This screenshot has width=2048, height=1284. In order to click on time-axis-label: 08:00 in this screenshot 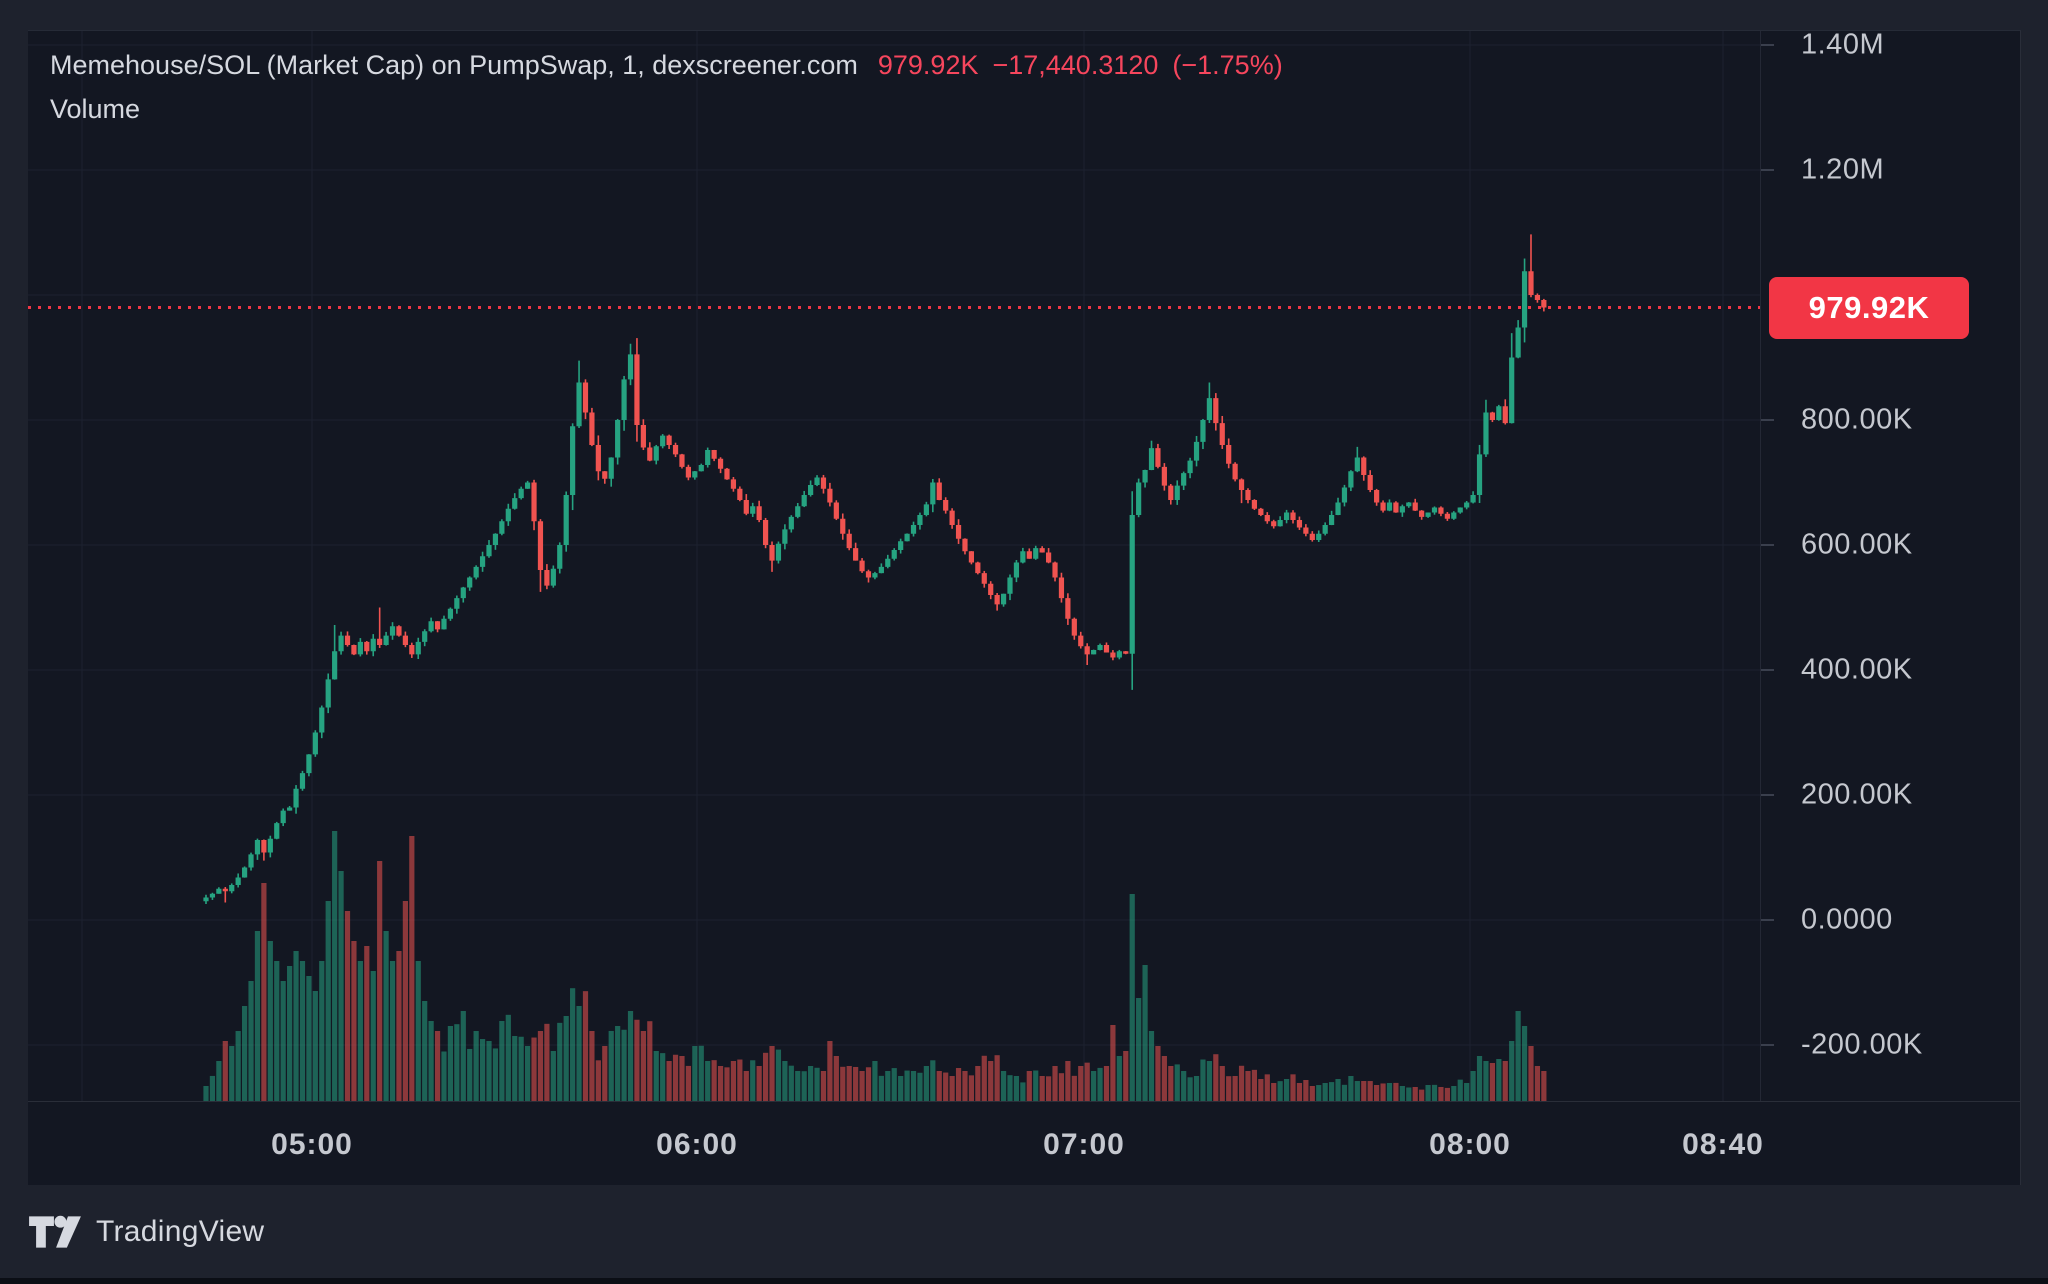, I will do `click(1470, 1144)`.